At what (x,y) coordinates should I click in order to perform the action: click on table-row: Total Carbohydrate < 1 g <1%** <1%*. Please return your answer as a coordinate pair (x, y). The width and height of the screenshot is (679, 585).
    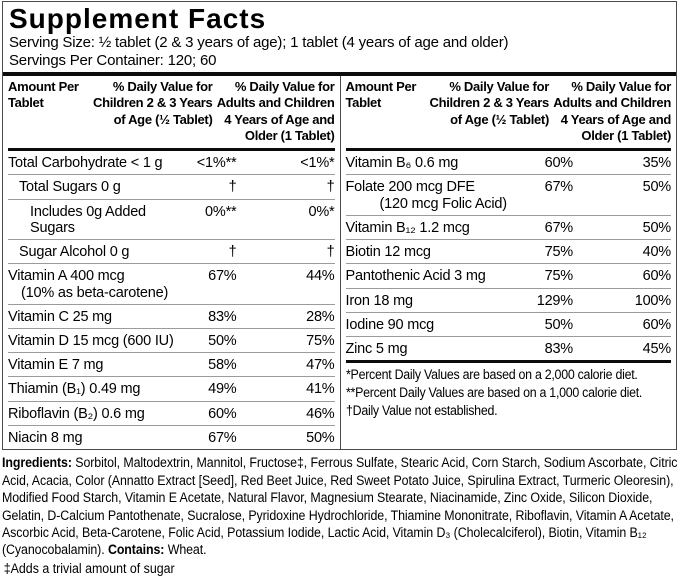
    Looking at the image, I should click on (171, 162).